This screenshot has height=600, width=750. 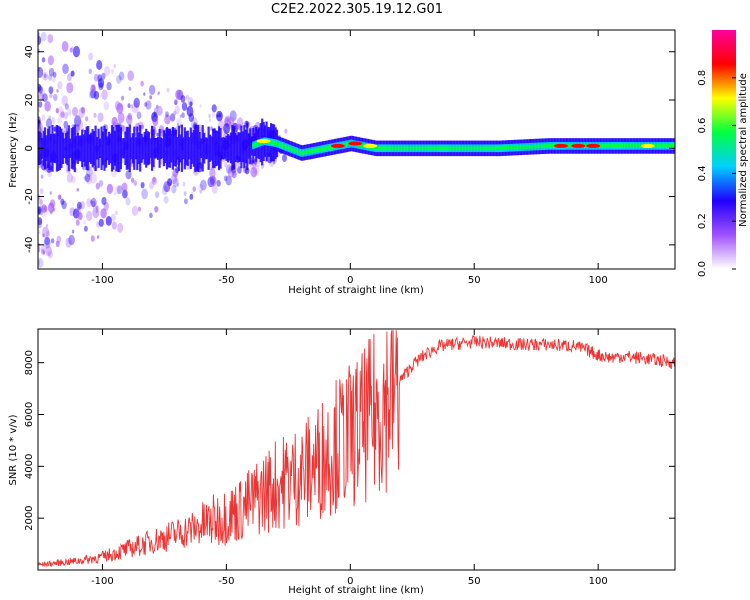 I want to click on x-tick-label: -100, so click(x=102, y=581).